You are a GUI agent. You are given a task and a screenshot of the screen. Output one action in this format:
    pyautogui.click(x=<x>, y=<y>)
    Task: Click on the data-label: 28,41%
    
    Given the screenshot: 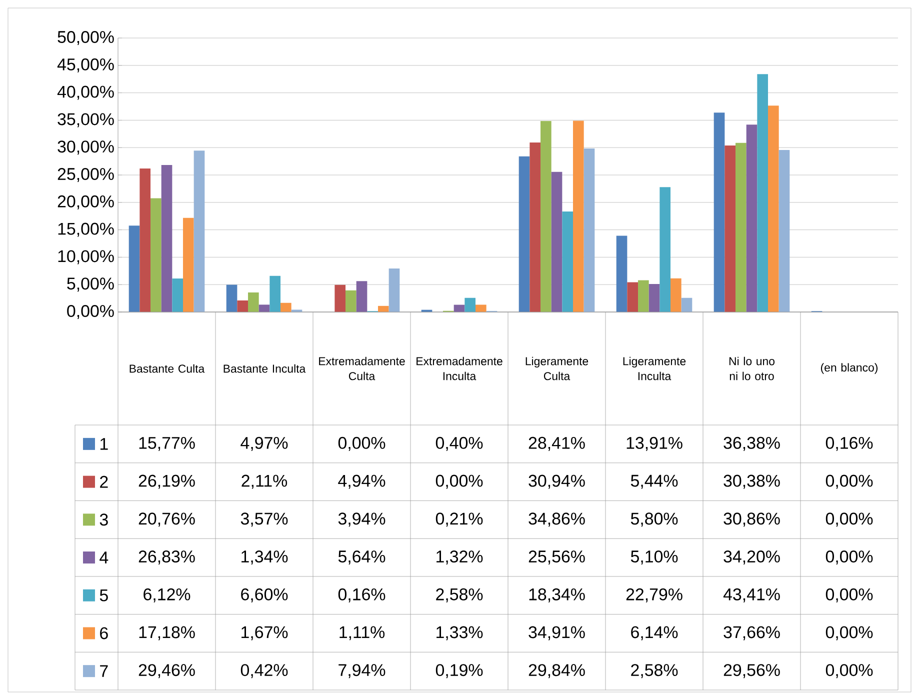 What is the action you would take?
    pyautogui.click(x=556, y=443)
    